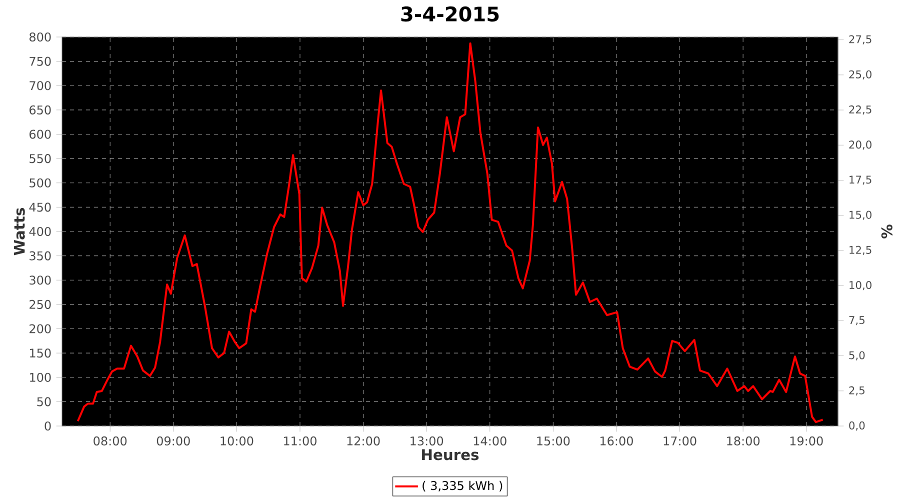 This screenshot has height=500, width=900. Describe the element at coordinates (857, 355) in the screenshot. I see `y2-tick-label: 5,0` at that location.